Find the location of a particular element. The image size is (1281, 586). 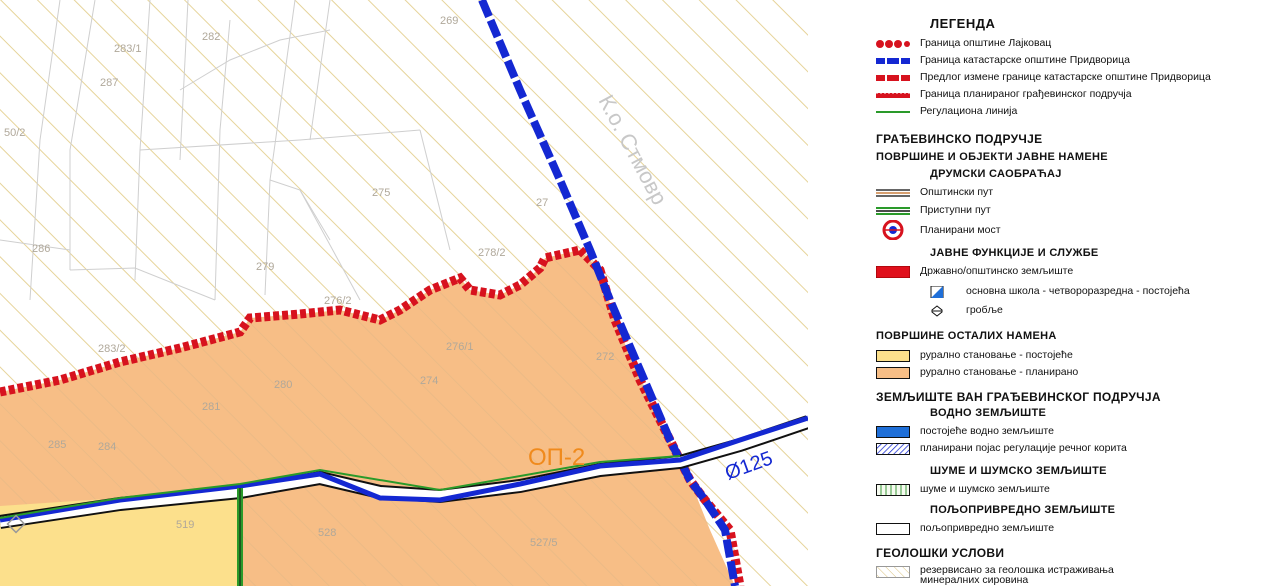

regulation-line is located at coordinates (340, 487).